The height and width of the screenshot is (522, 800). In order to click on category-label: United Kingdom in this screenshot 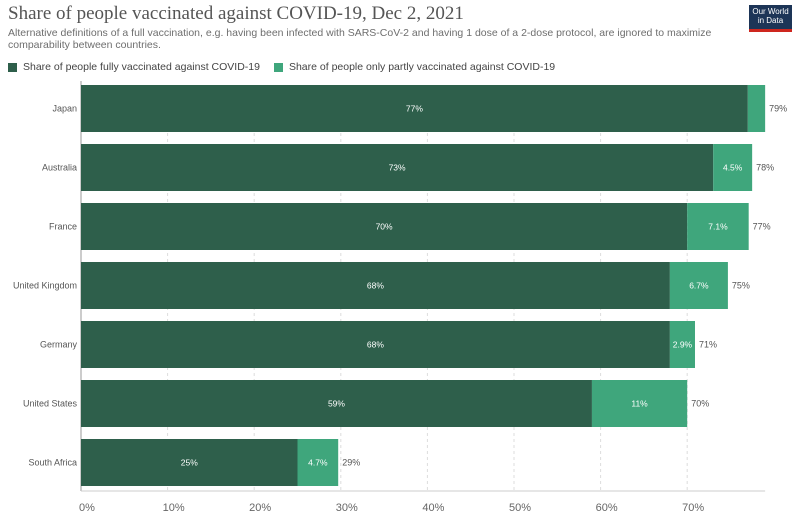, I will do `click(45, 286)`.